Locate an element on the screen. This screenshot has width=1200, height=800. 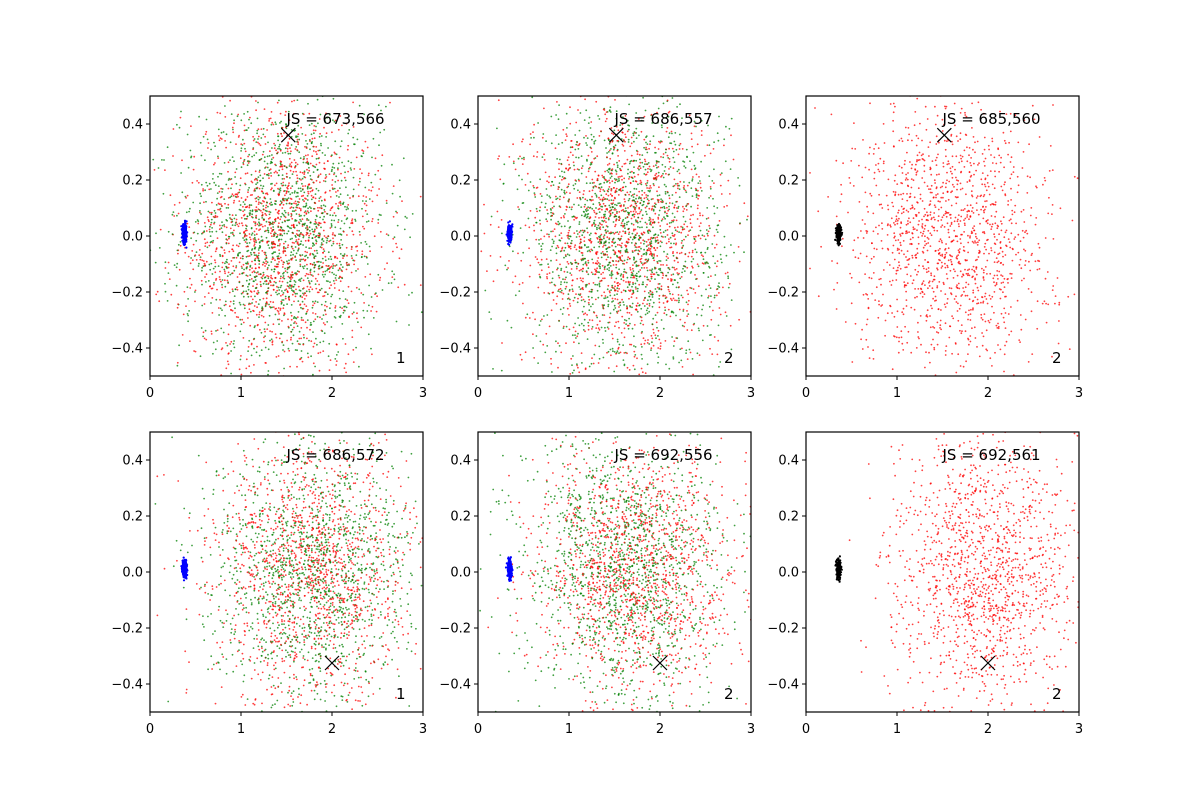
scatter-points is located at coordinates (286, 236).